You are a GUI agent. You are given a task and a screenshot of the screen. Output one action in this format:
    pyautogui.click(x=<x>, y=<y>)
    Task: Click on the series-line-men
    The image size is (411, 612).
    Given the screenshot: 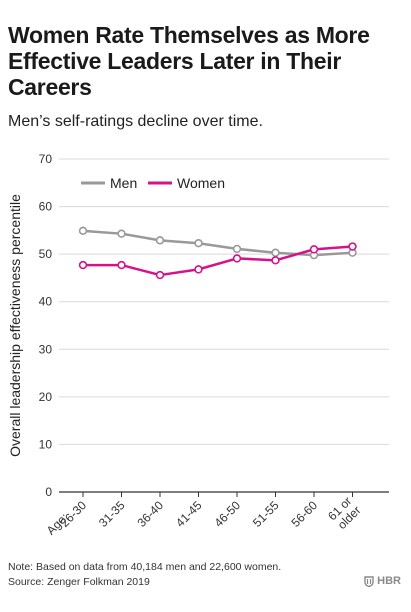 What is the action you would take?
    pyautogui.click(x=217, y=243)
    